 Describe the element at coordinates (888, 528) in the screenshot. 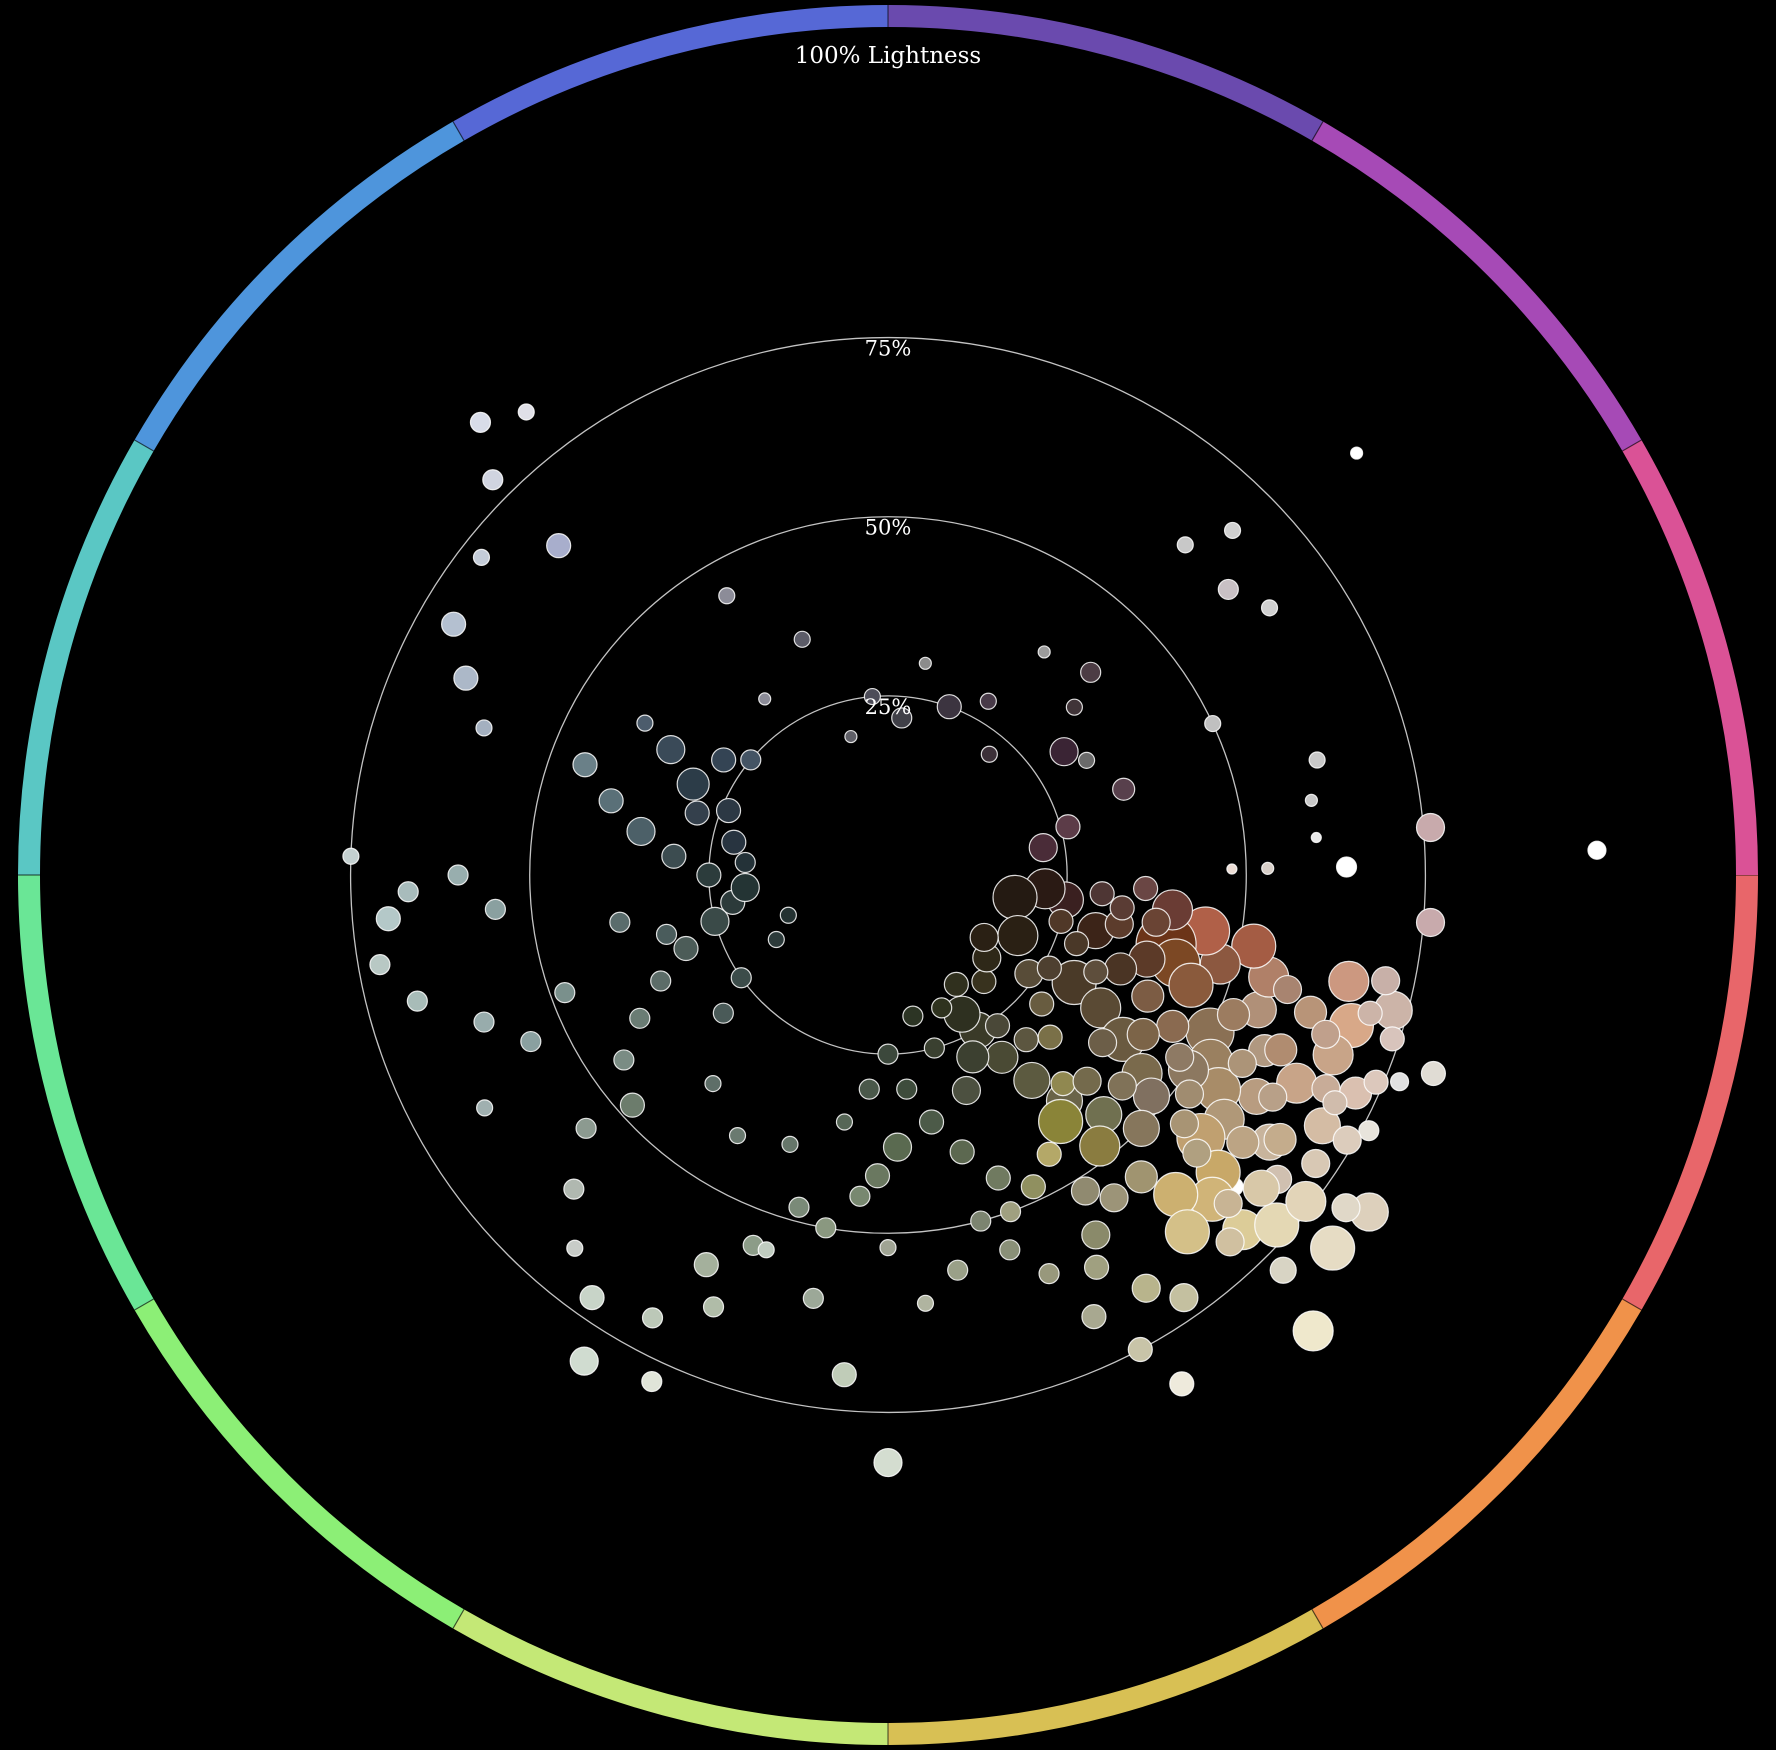

I see `radial-tick-label: 50%` at that location.